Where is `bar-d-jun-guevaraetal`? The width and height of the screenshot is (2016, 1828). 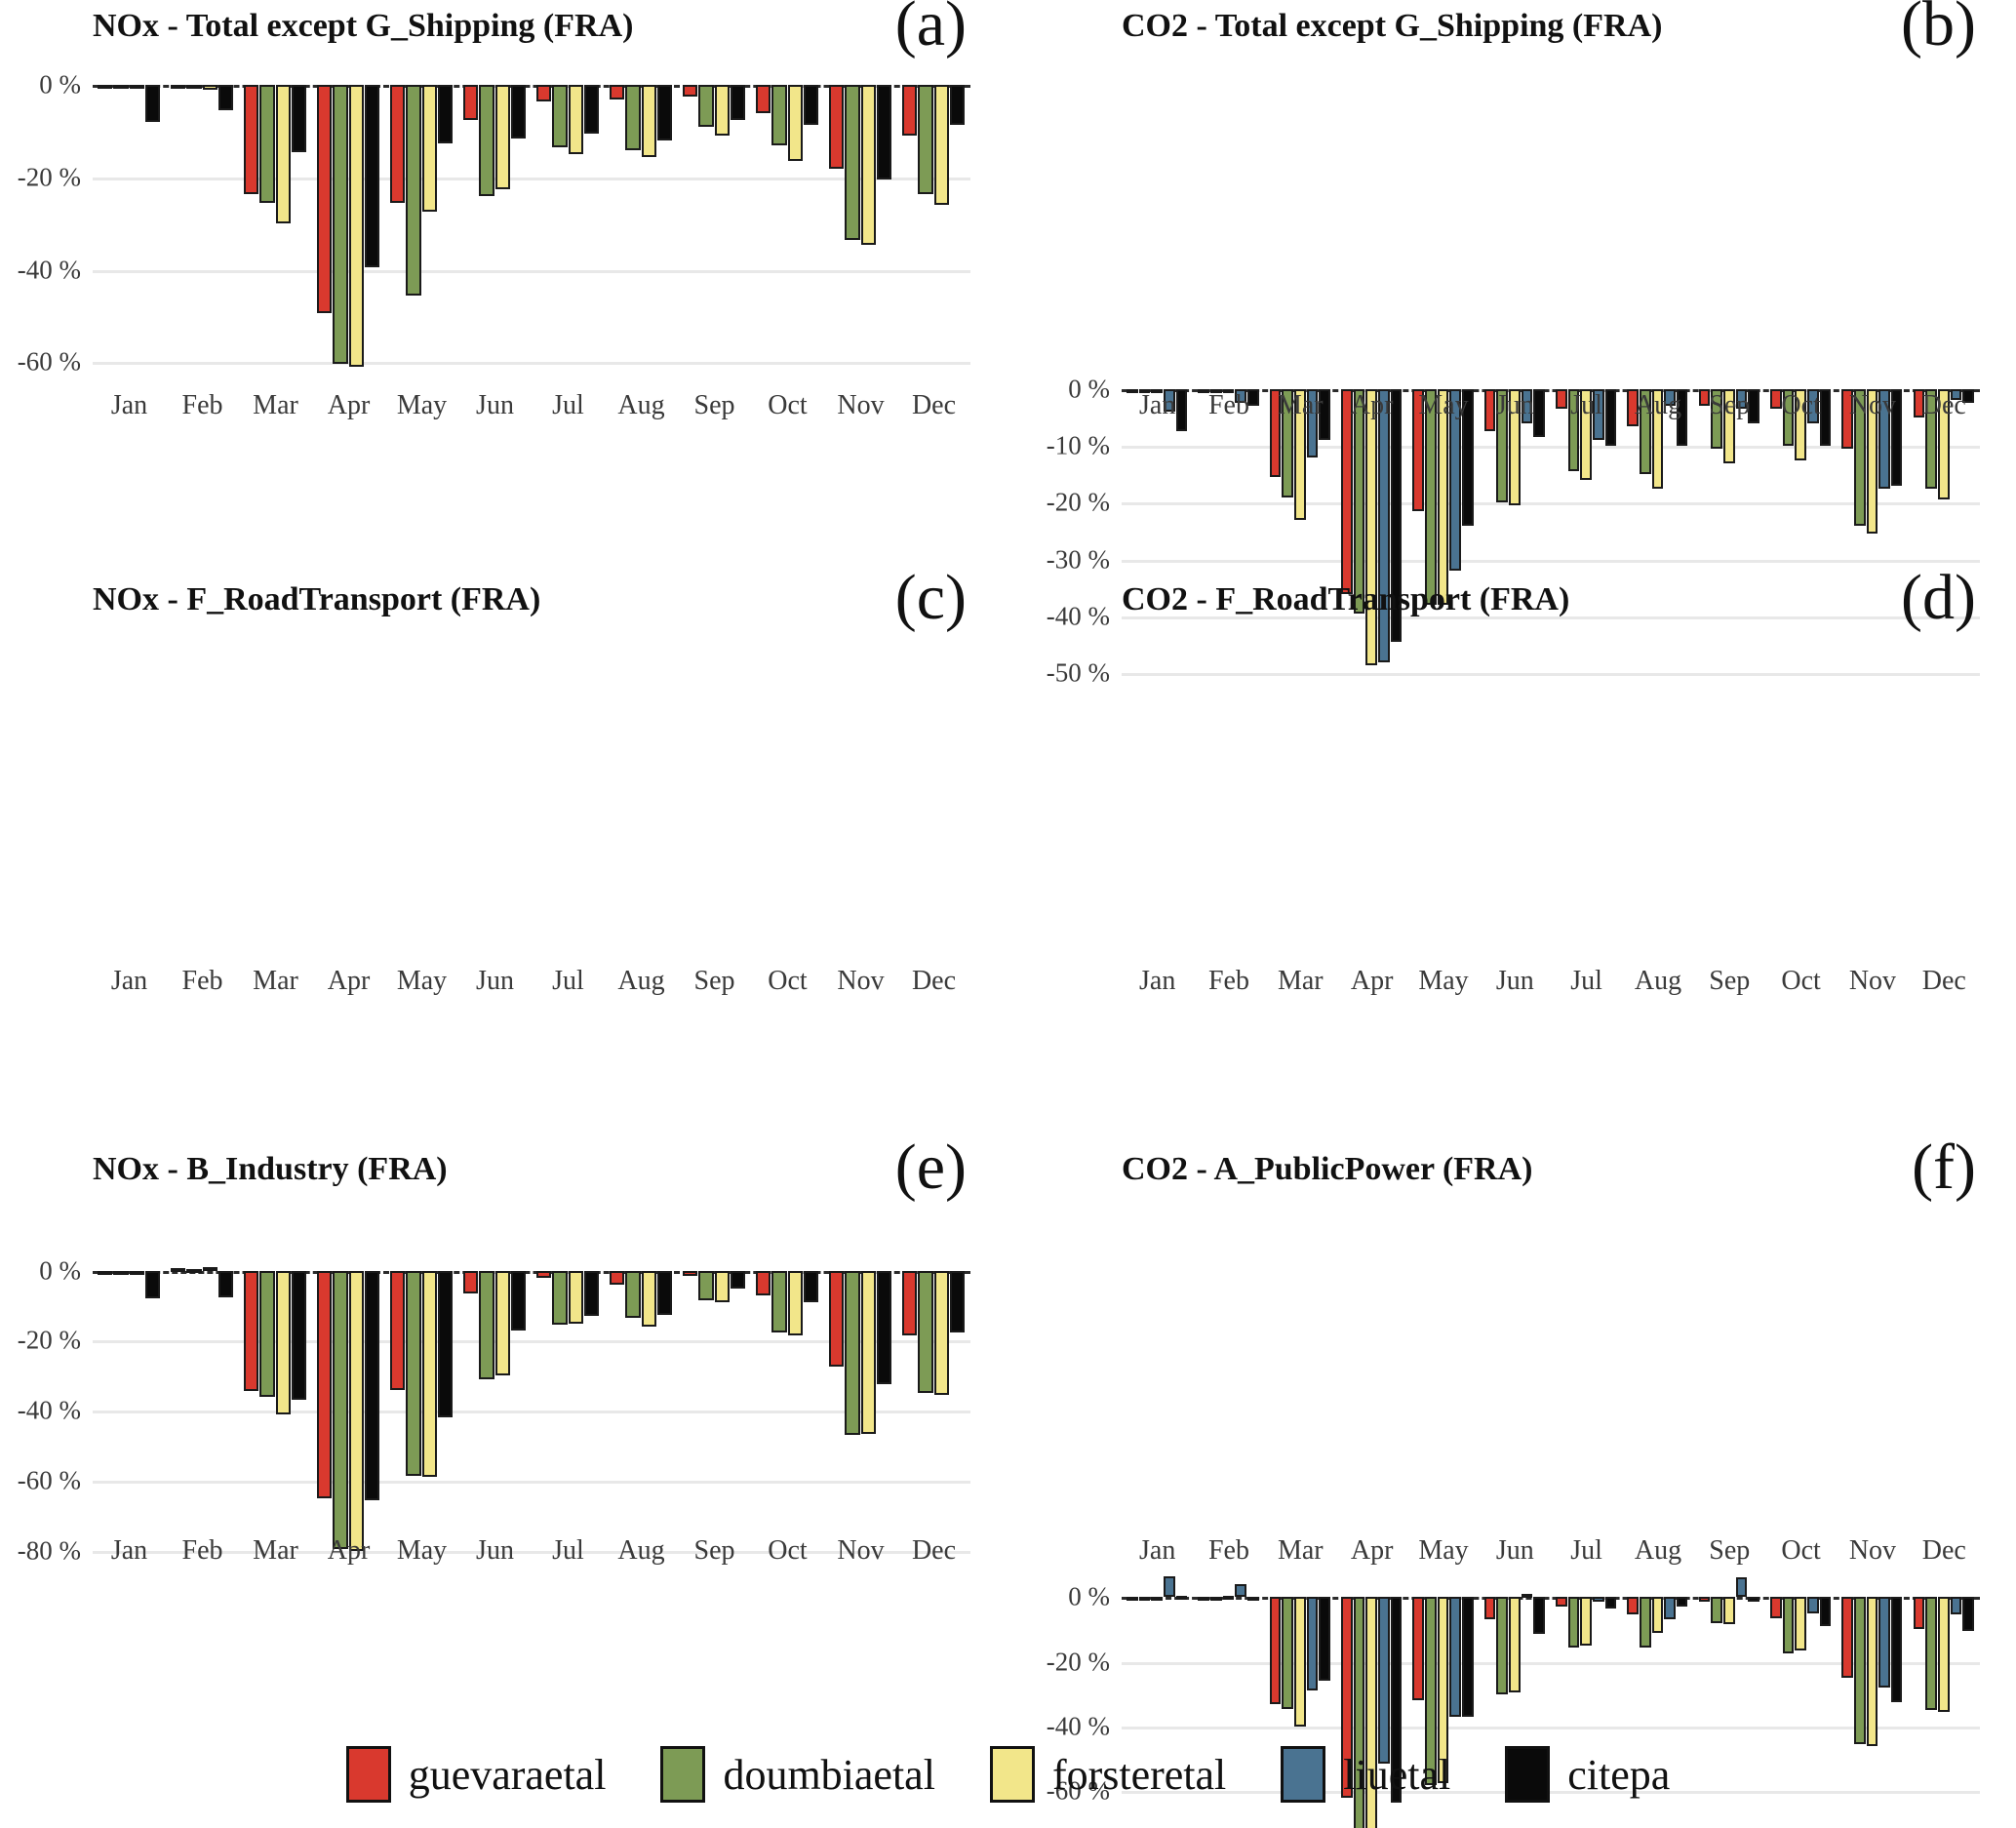
bar-d-jun-guevaraetal is located at coordinates (1490, 1609).